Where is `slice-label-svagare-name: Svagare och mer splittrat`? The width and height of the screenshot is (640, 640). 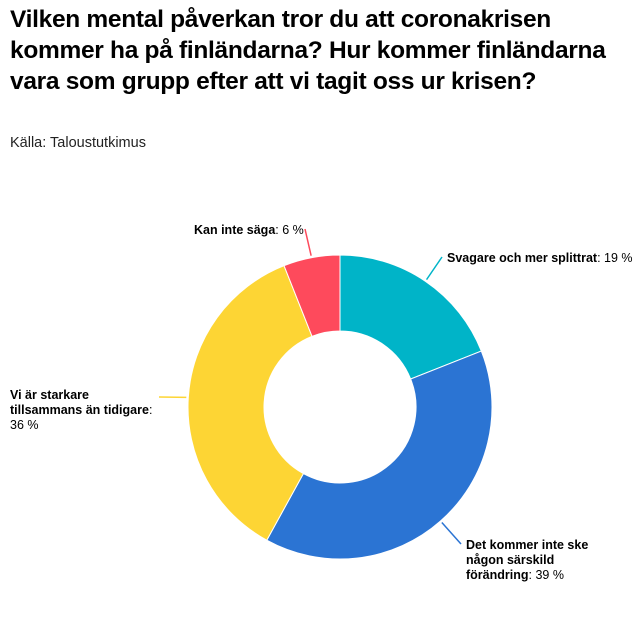 slice-label-svagare-name: Svagare och mer splittrat is located at coordinates (522, 258).